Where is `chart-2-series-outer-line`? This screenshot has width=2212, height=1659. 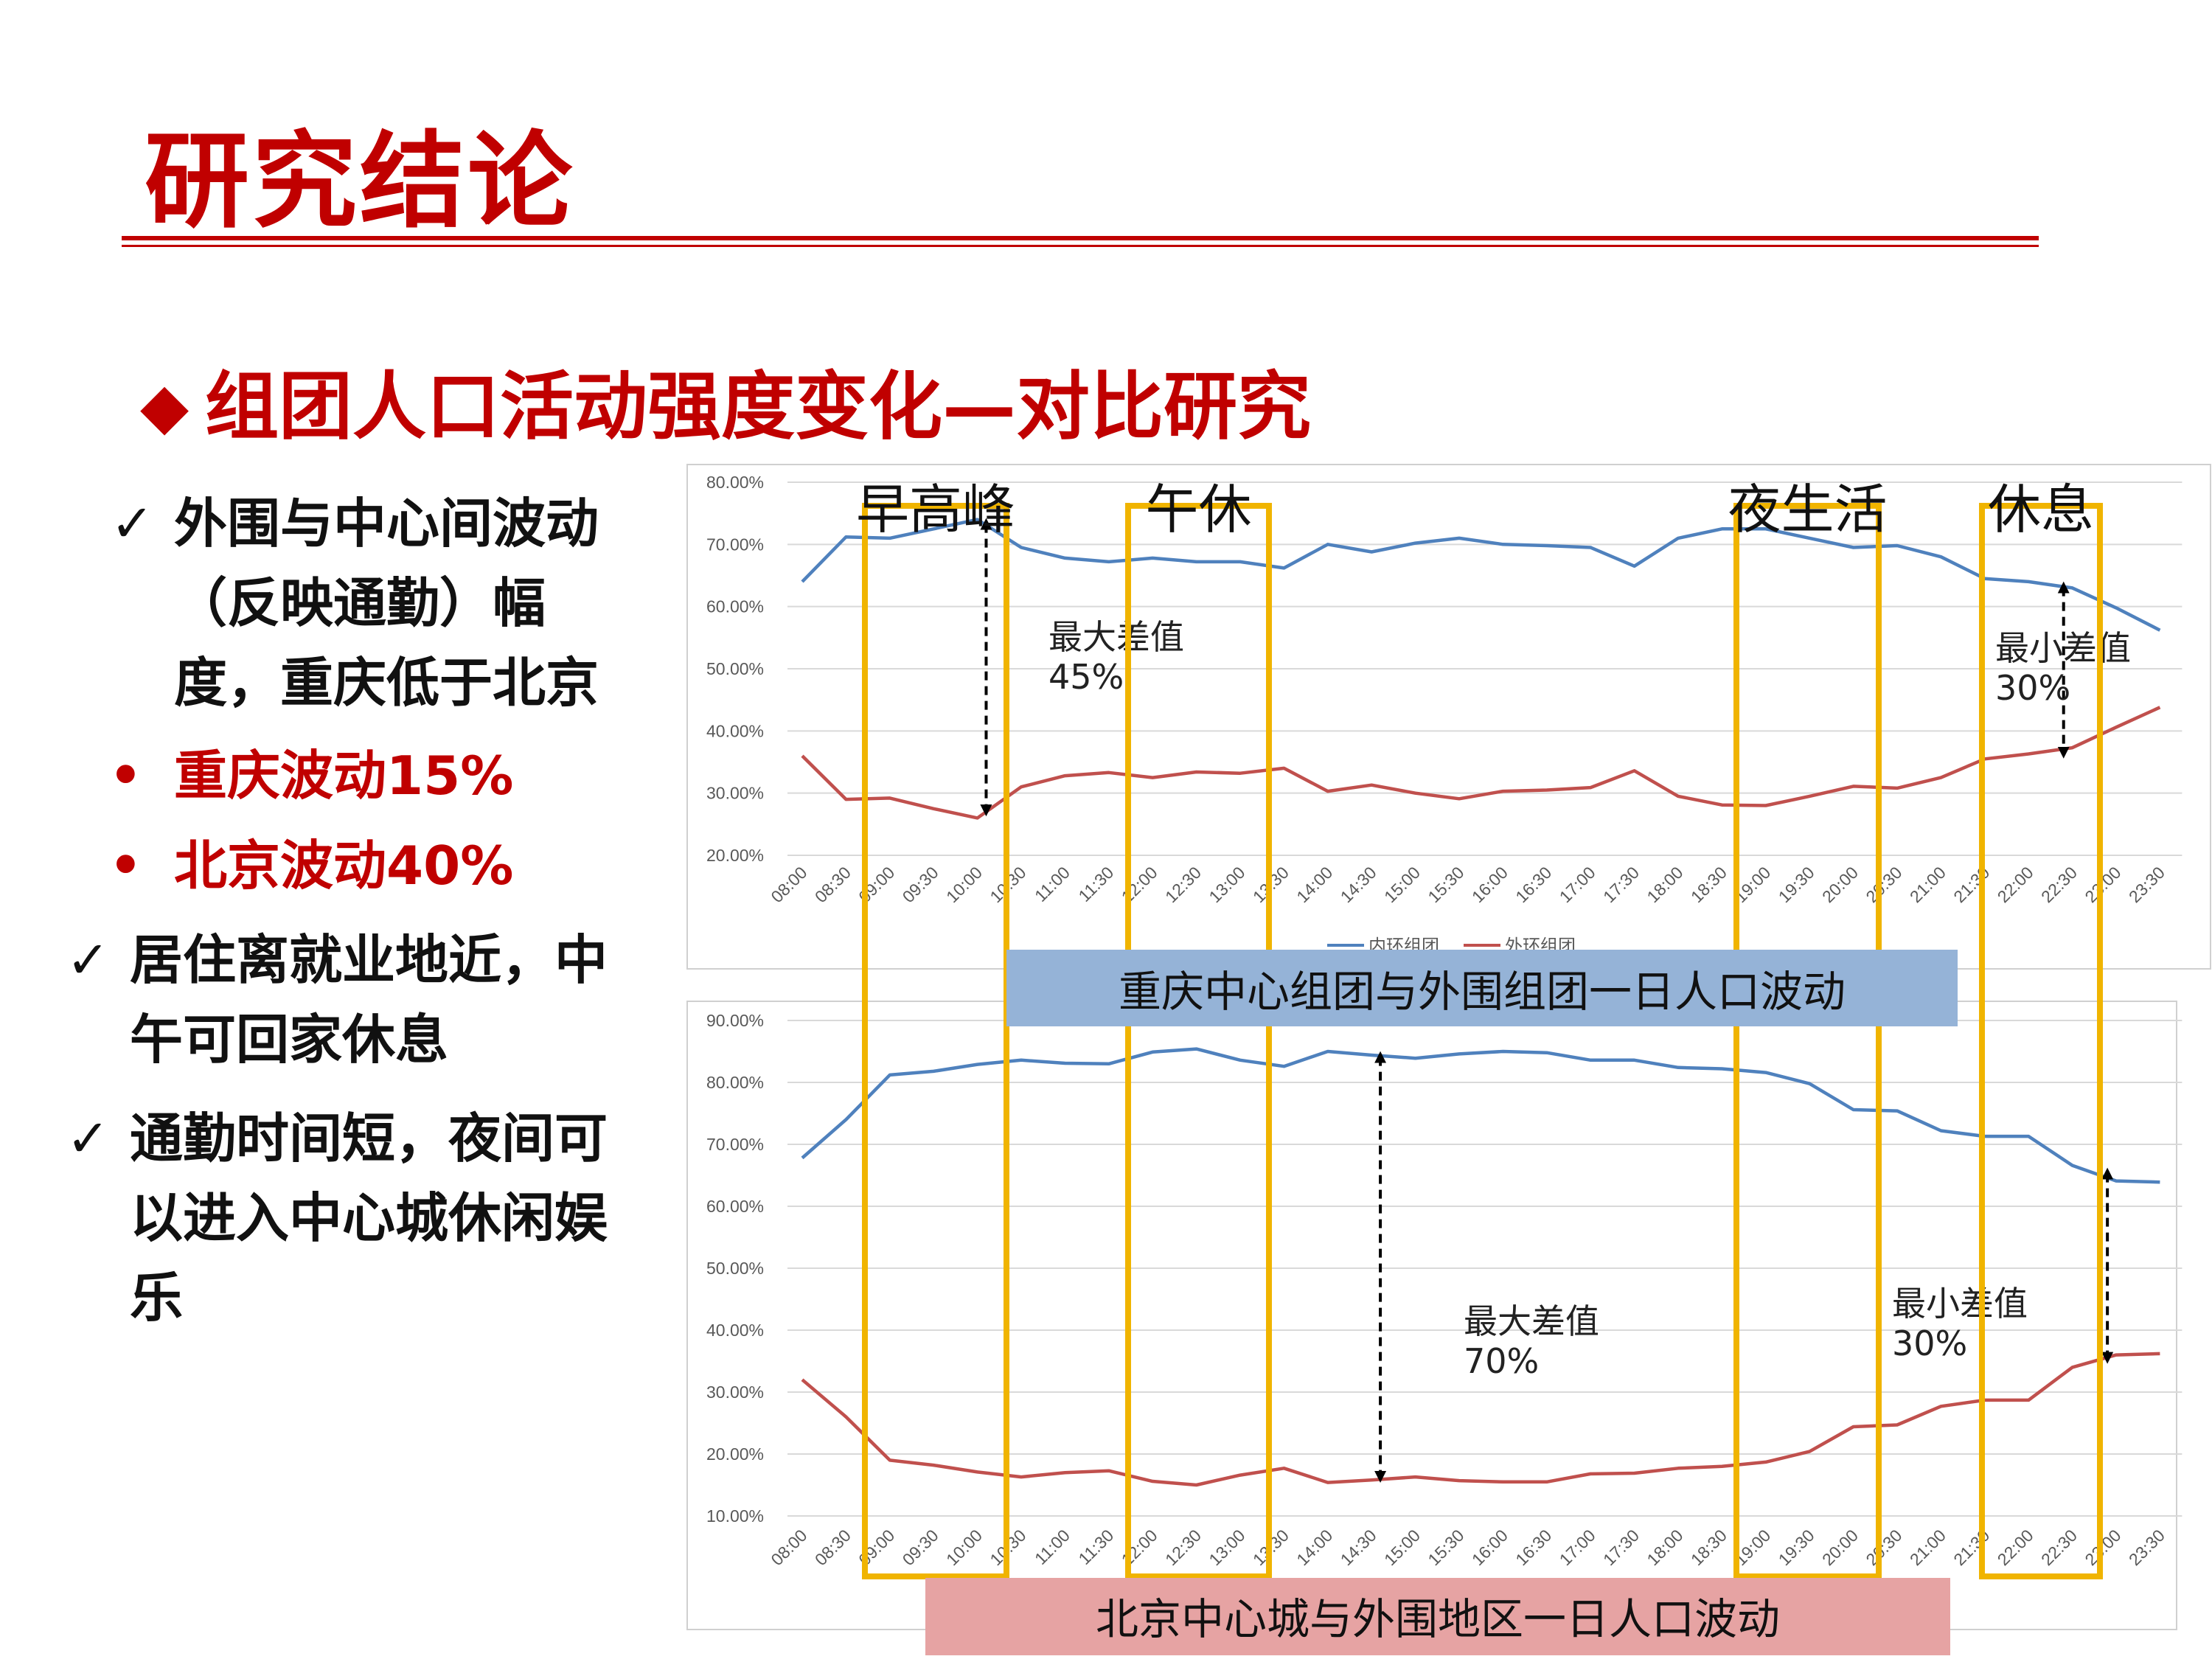 chart-2-series-outer-line is located at coordinates (1480, 1419).